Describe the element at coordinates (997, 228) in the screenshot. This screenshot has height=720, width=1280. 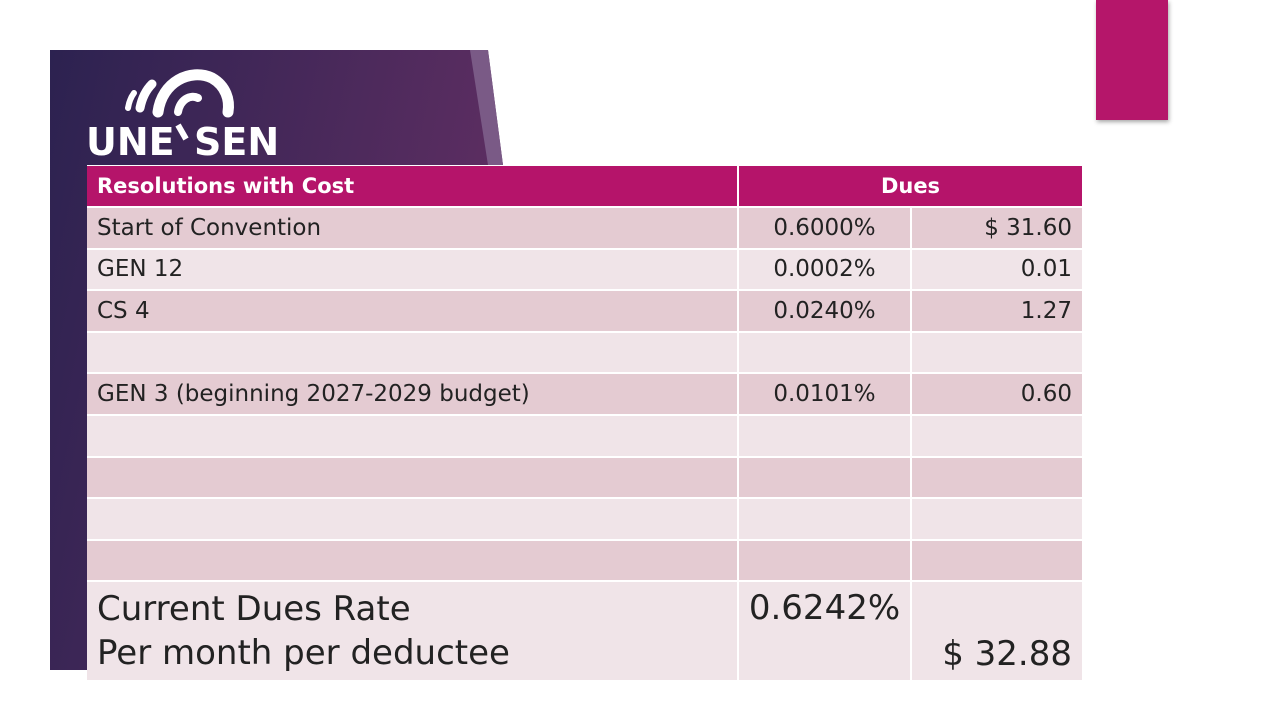
I see `amount-cell: $ 31.60` at that location.